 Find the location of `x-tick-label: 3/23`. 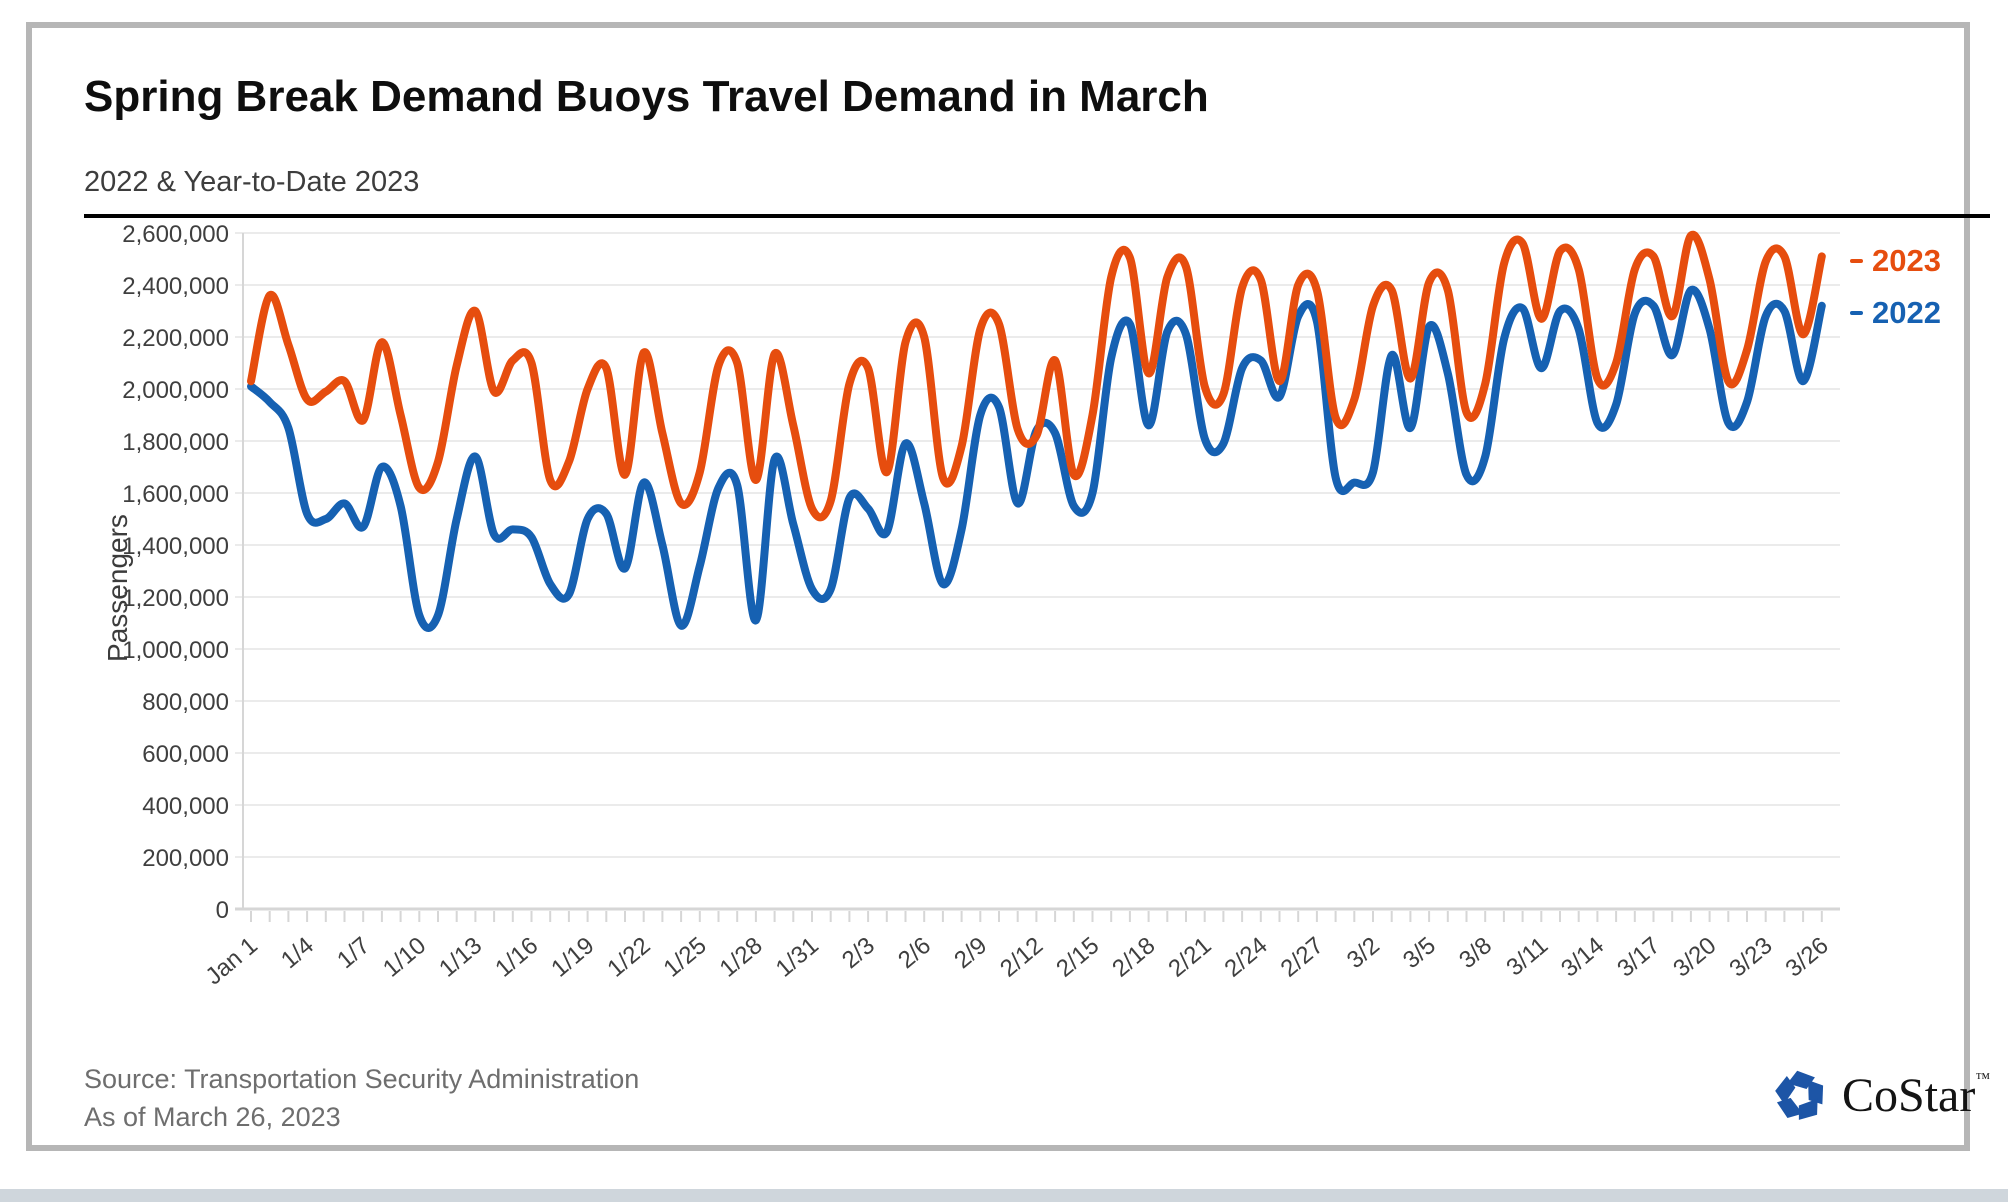

x-tick-label: 3/23 is located at coordinates (1750, 957).